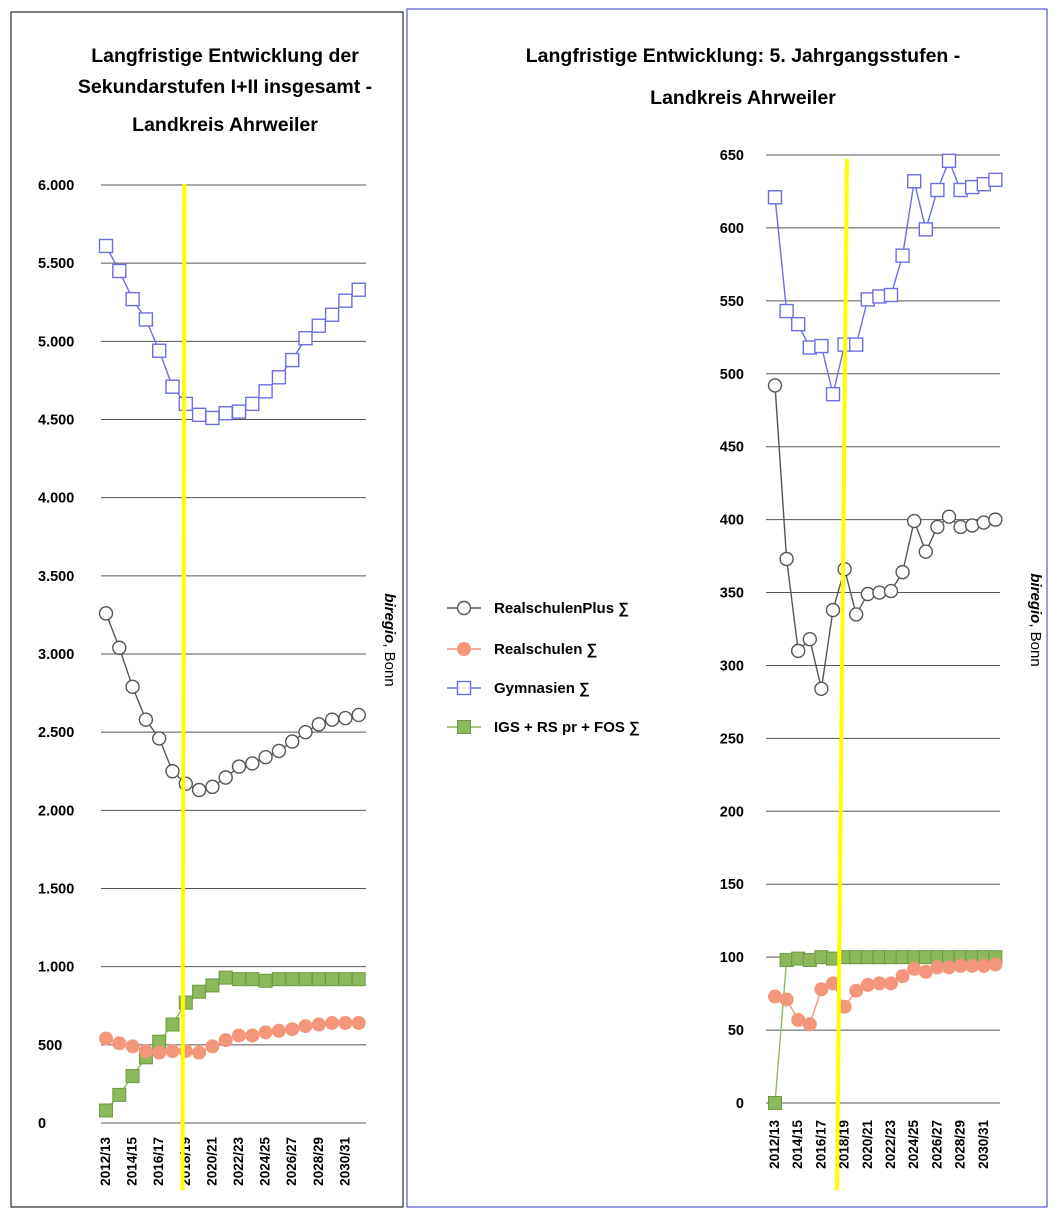  What do you see at coordinates (1035, 598) in the screenshot?
I see `right-credit-brand: biregio` at bounding box center [1035, 598].